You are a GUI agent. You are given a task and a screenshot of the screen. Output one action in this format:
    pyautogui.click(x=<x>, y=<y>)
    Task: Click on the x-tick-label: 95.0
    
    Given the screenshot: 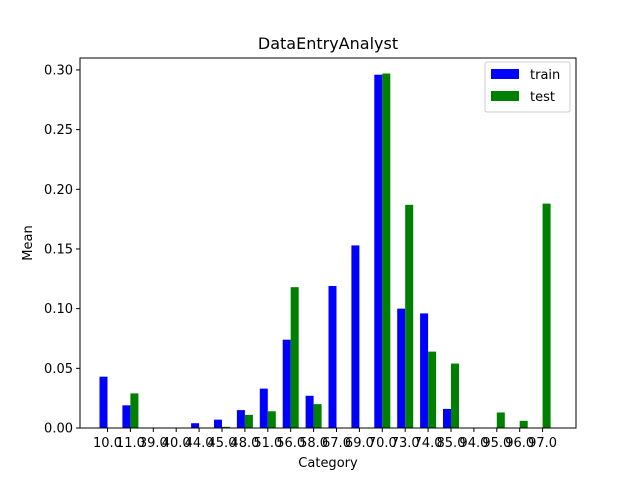 What is the action you would take?
    pyautogui.click(x=496, y=443)
    